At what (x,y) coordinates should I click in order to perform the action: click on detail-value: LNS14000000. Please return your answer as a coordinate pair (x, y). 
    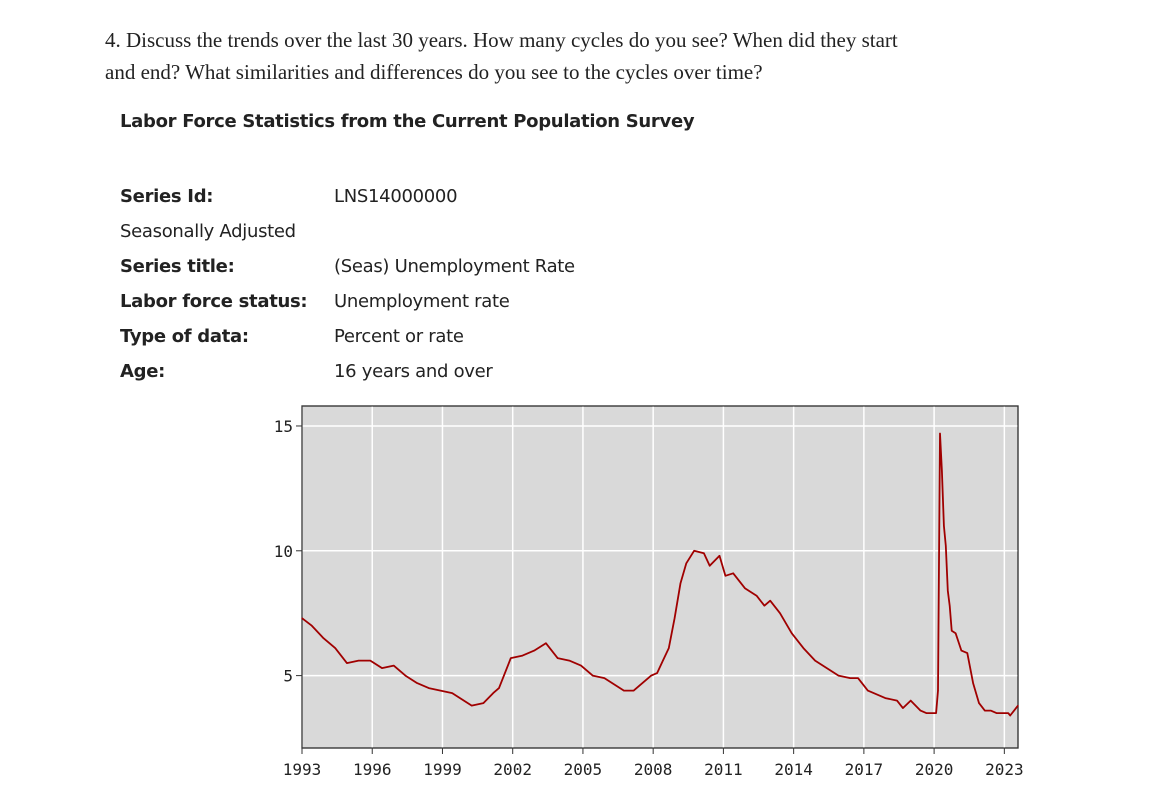
    Looking at the image, I should click on (396, 196).